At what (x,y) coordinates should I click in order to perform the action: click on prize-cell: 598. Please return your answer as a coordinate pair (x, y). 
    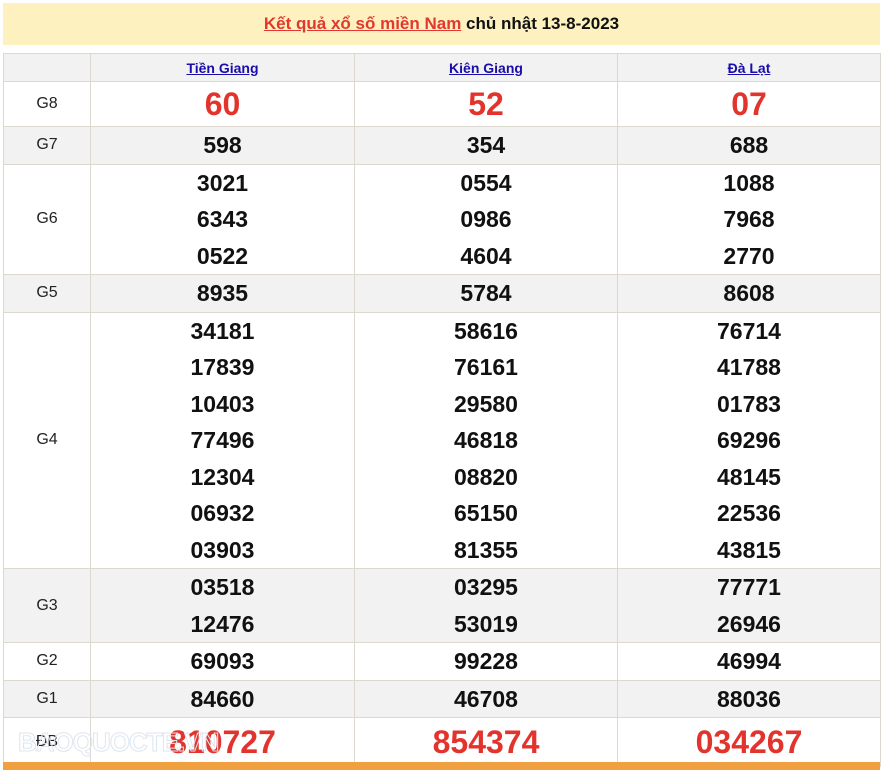
    Looking at the image, I should click on (222, 145).